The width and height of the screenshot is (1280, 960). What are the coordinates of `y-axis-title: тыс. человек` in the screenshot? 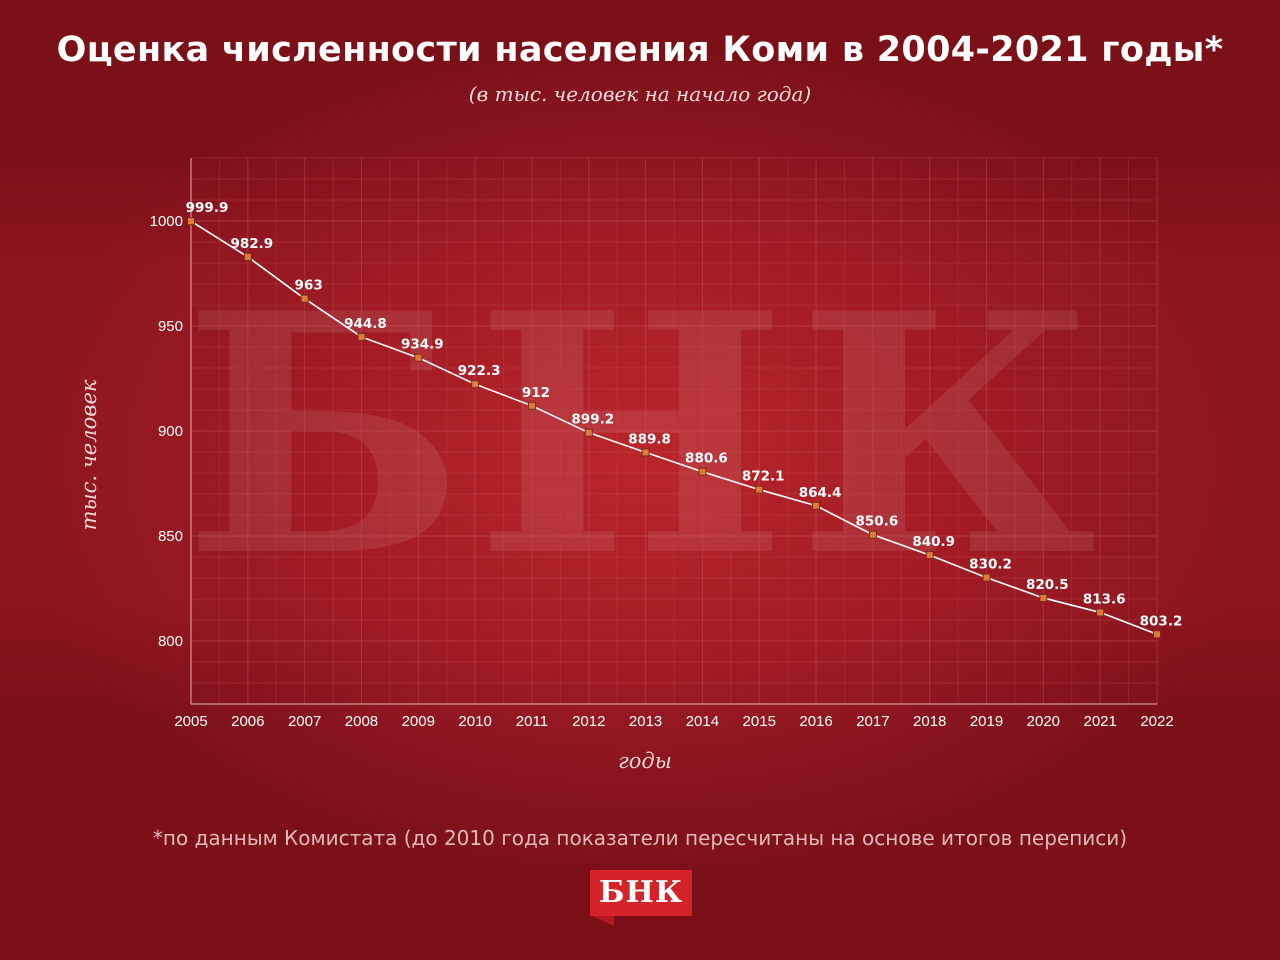 It's located at (89, 454).